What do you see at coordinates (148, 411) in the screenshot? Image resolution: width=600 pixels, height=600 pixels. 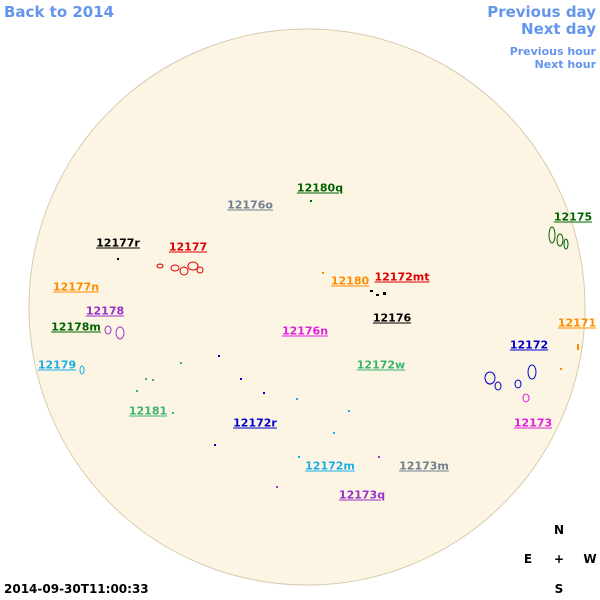 I see `region-label: 12181` at bounding box center [148, 411].